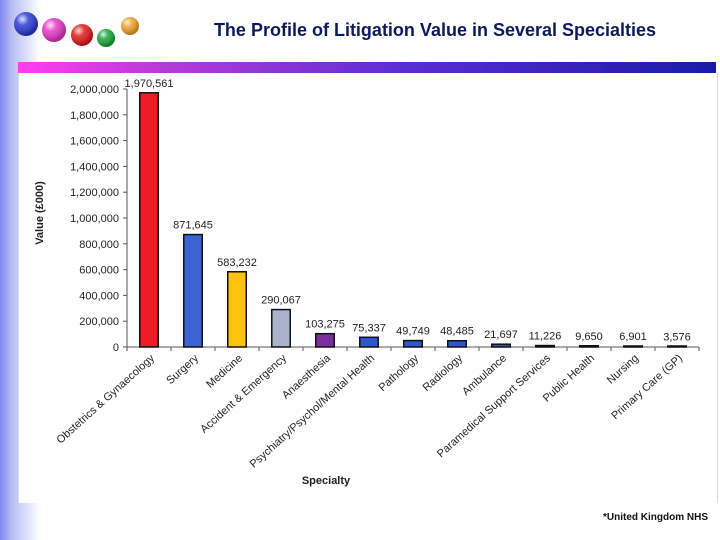 Image resolution: width=720 pixels, height=540 pixels. What do you see at coordinates (99, 322) in the screenshot?
I see `y-tick-label: 200,000` at bounding box center [99, 322].